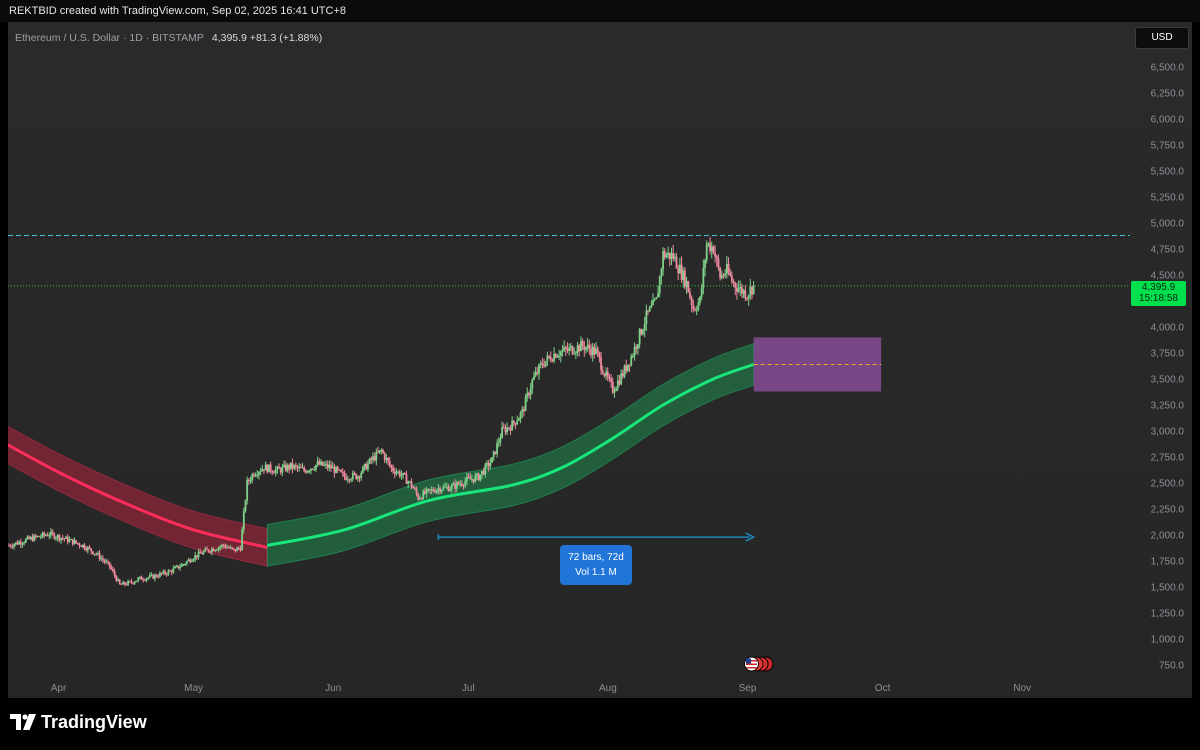  I want to click on tradingview-brand-name: TradingView, so click(94, 722).